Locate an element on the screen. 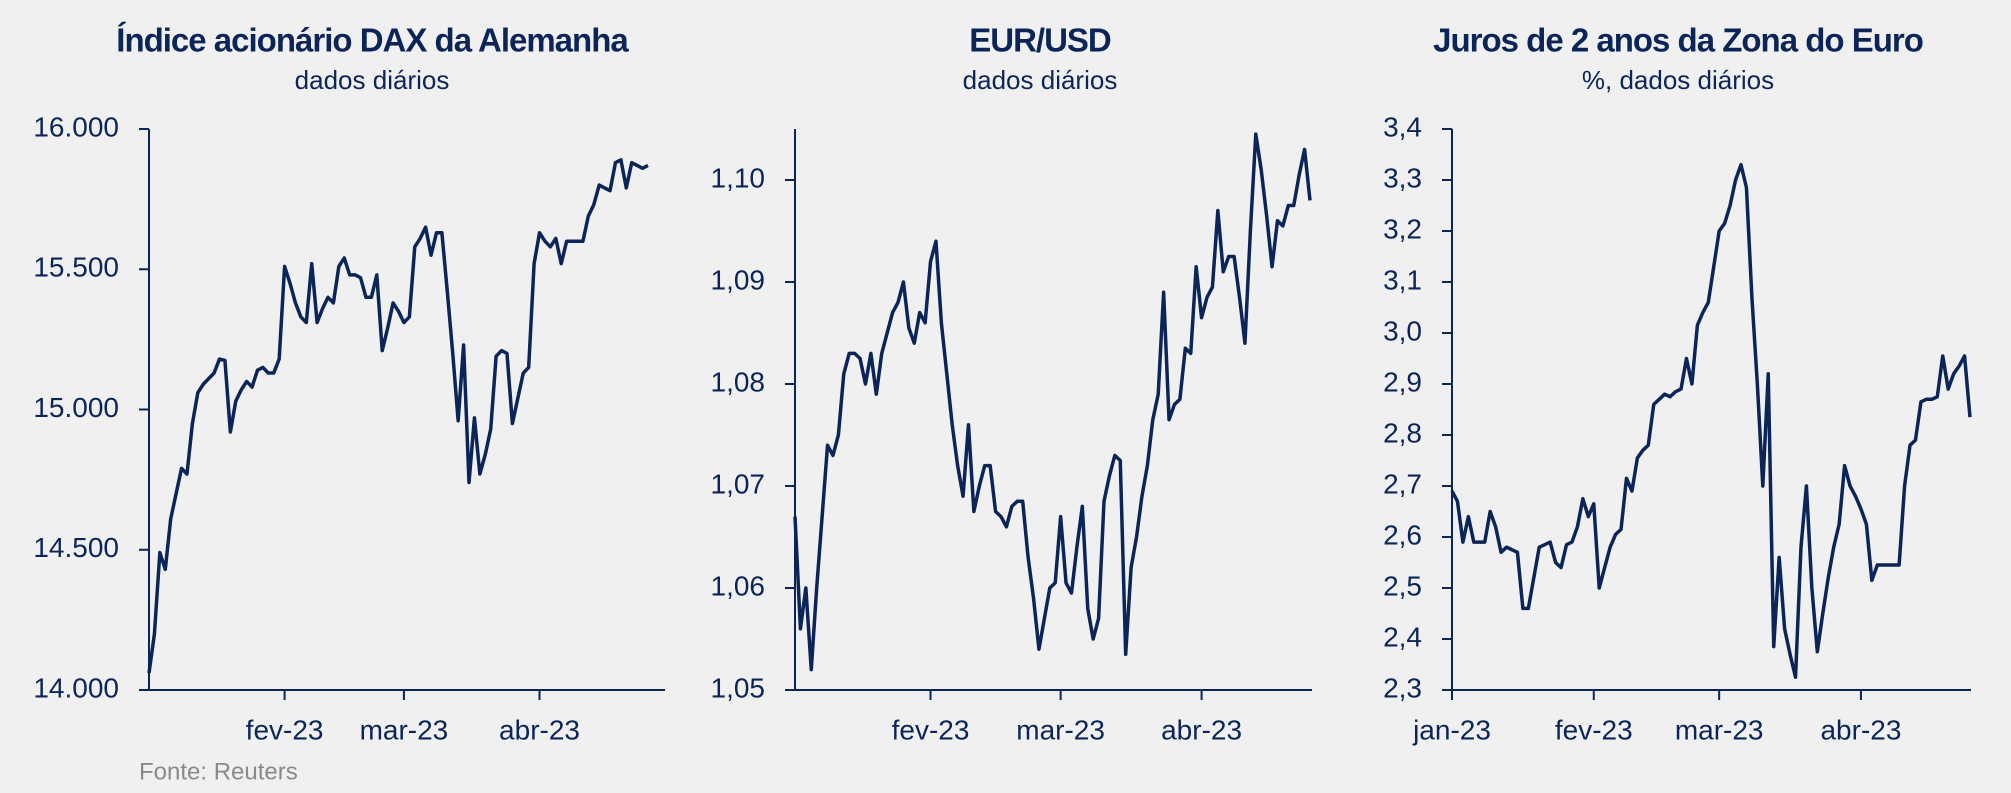 This screenshot has height=793, width=2011. y-tick-label: 15.000 is located at coordinates (76, 407).